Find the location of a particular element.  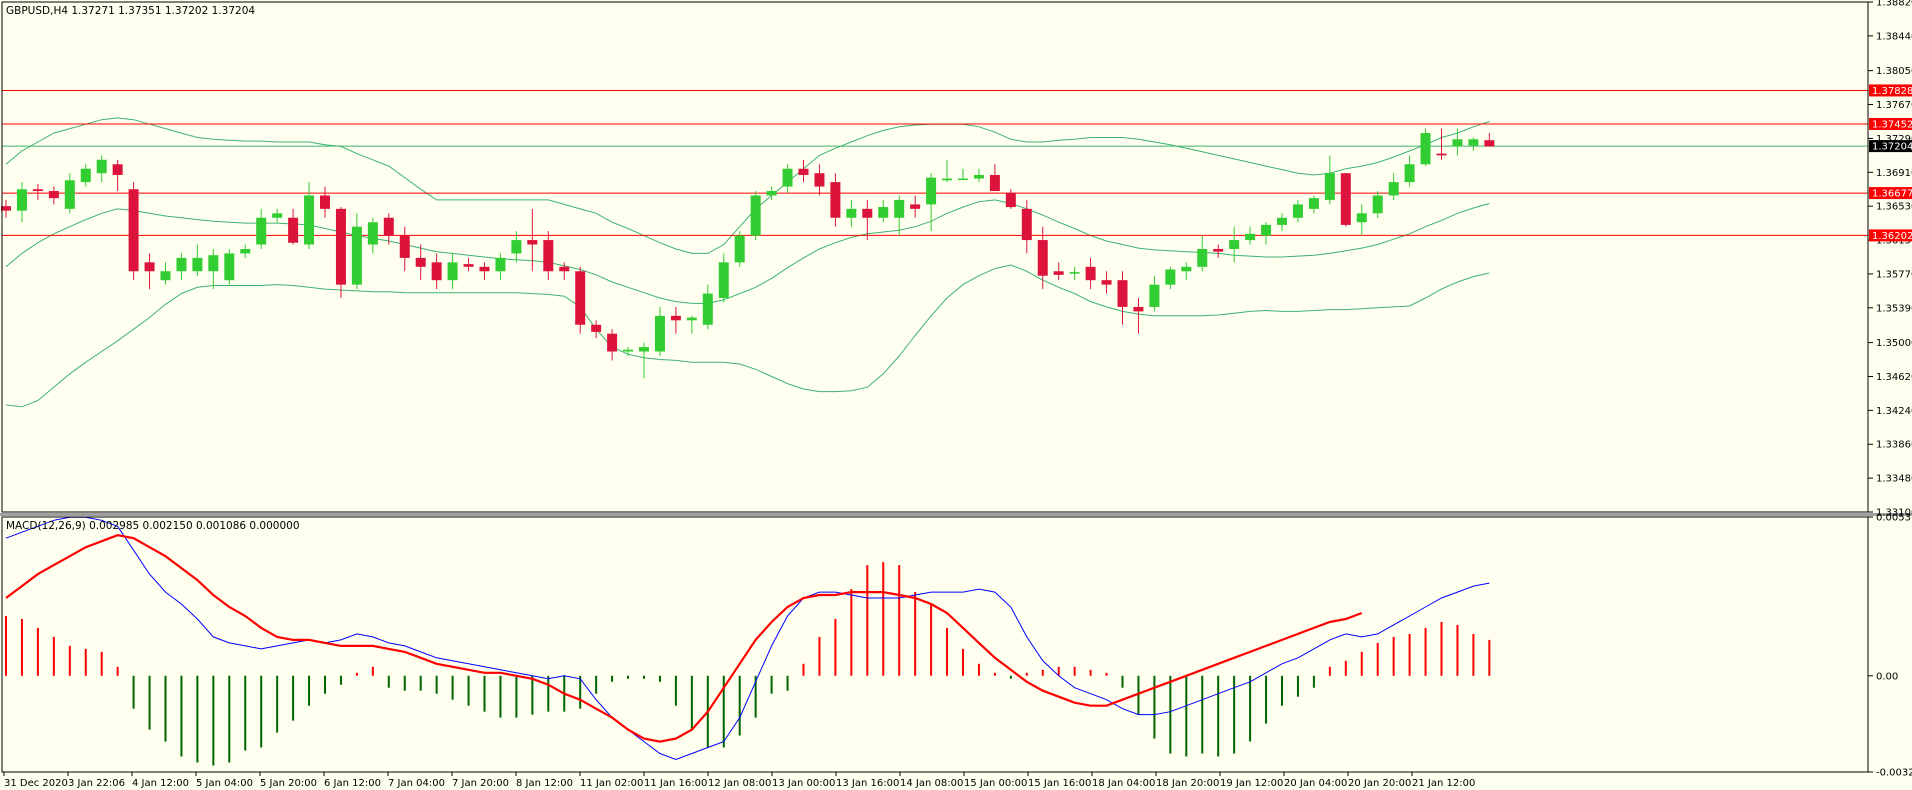

time-tick-label: 15 Jan 16:00 is located at coordinates (1059, 783).